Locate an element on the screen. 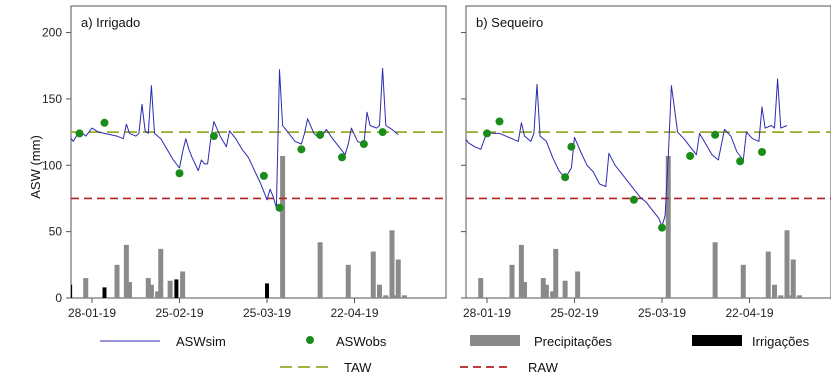  legend-irrig-swatch is located at coordinates (717, 340).